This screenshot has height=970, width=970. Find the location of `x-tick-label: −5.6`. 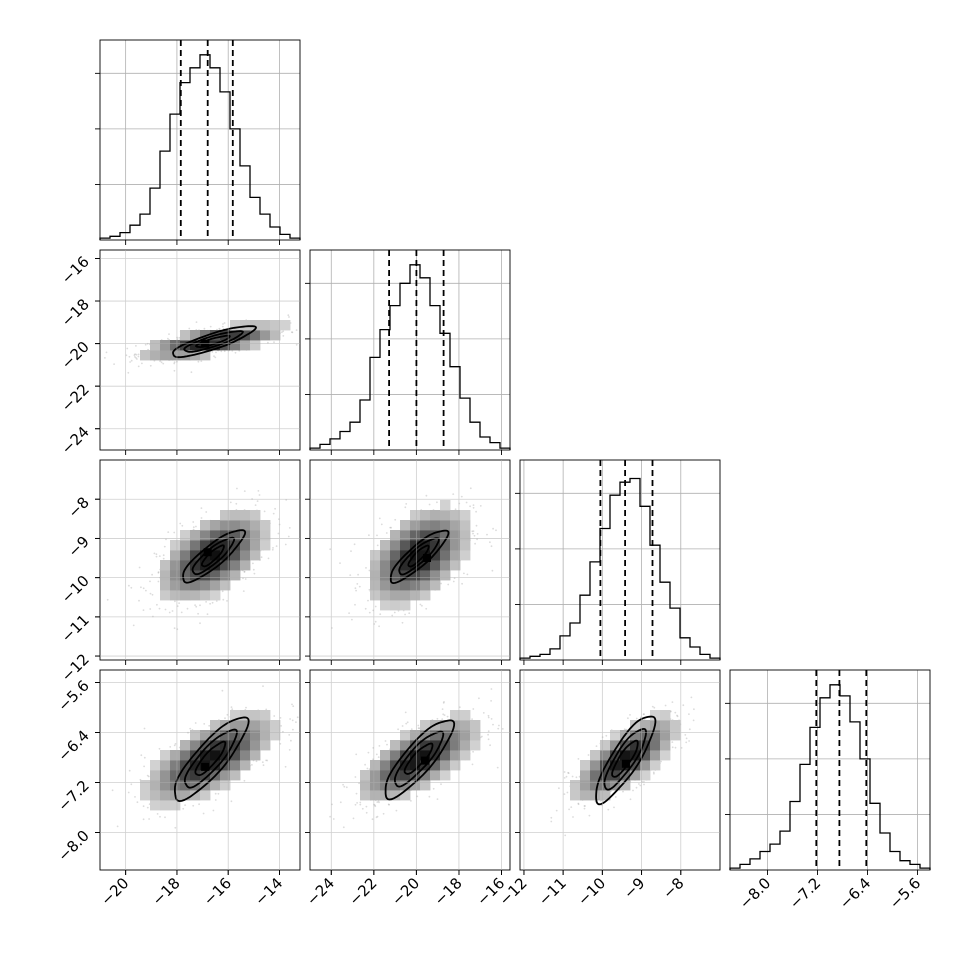

x-tick-label: −5.6 is located at coordinates (905, 893).